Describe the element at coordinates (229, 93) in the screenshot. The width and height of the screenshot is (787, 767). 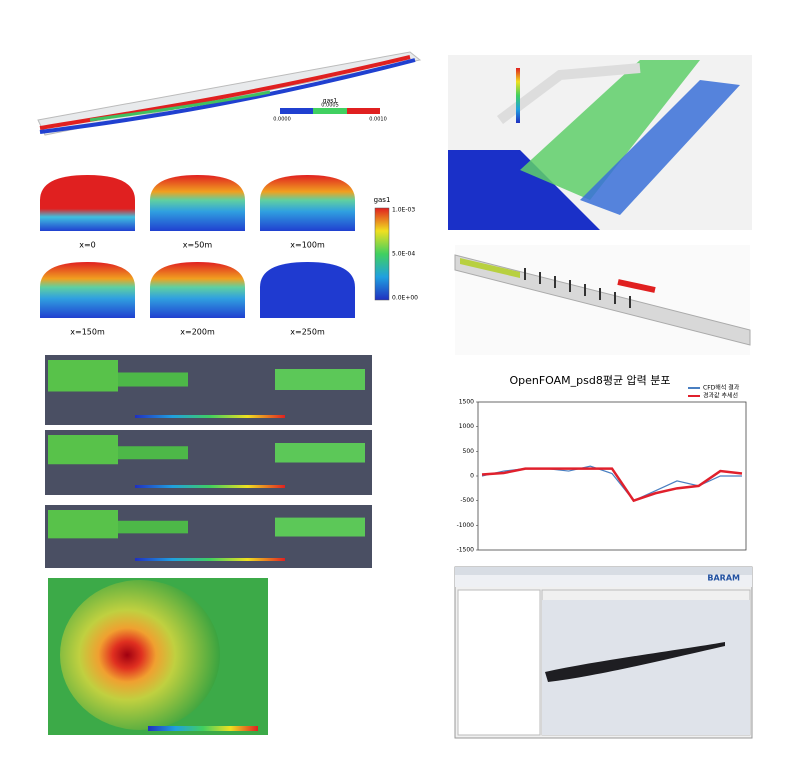
I see `tunnel-render: gas1 0.0000 0.0005 0.0010` at that location.